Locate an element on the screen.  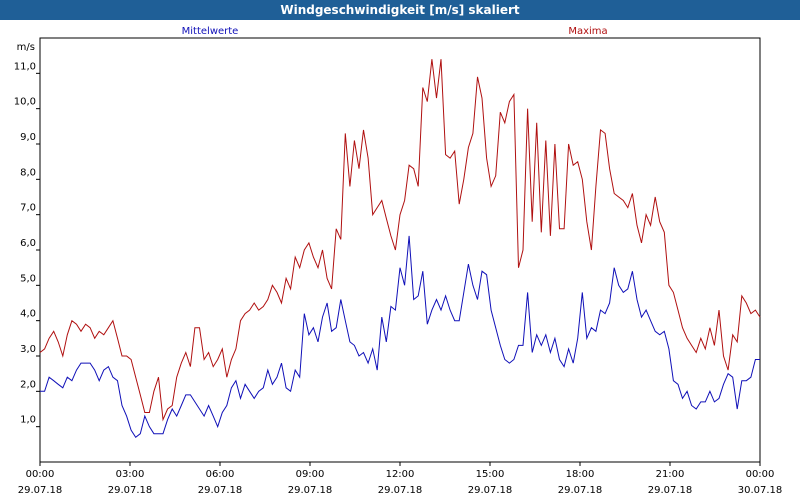
legend-maxima: Maxima is located at coordinates (587, 31).